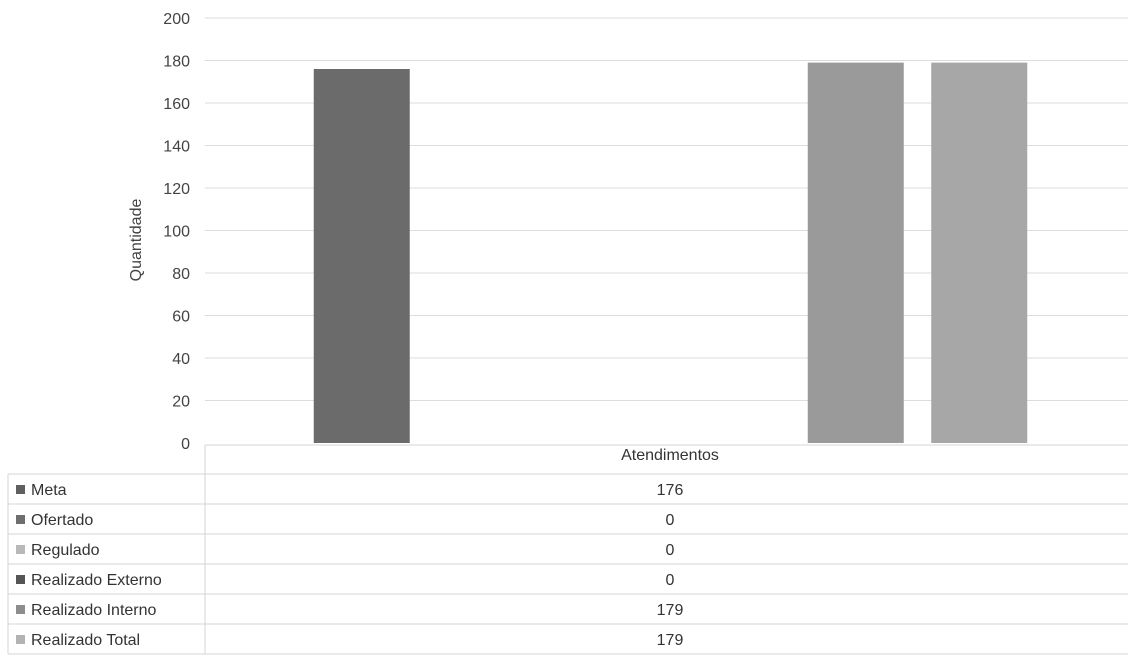 This screenshot has width=1128, height=662. I want to click on legend-label: Ofertado, so click(62, 520).